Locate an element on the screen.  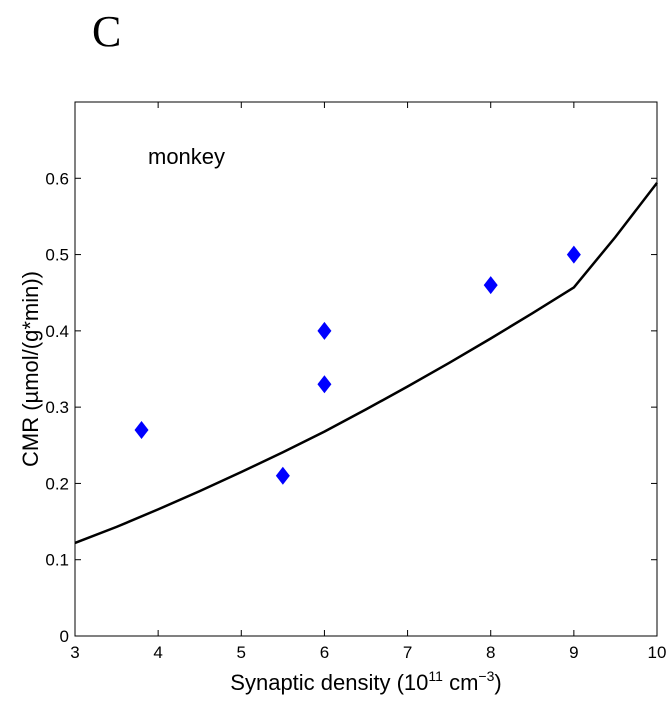
y-tick-label: 0.5 is located at coordinates (57, 255).